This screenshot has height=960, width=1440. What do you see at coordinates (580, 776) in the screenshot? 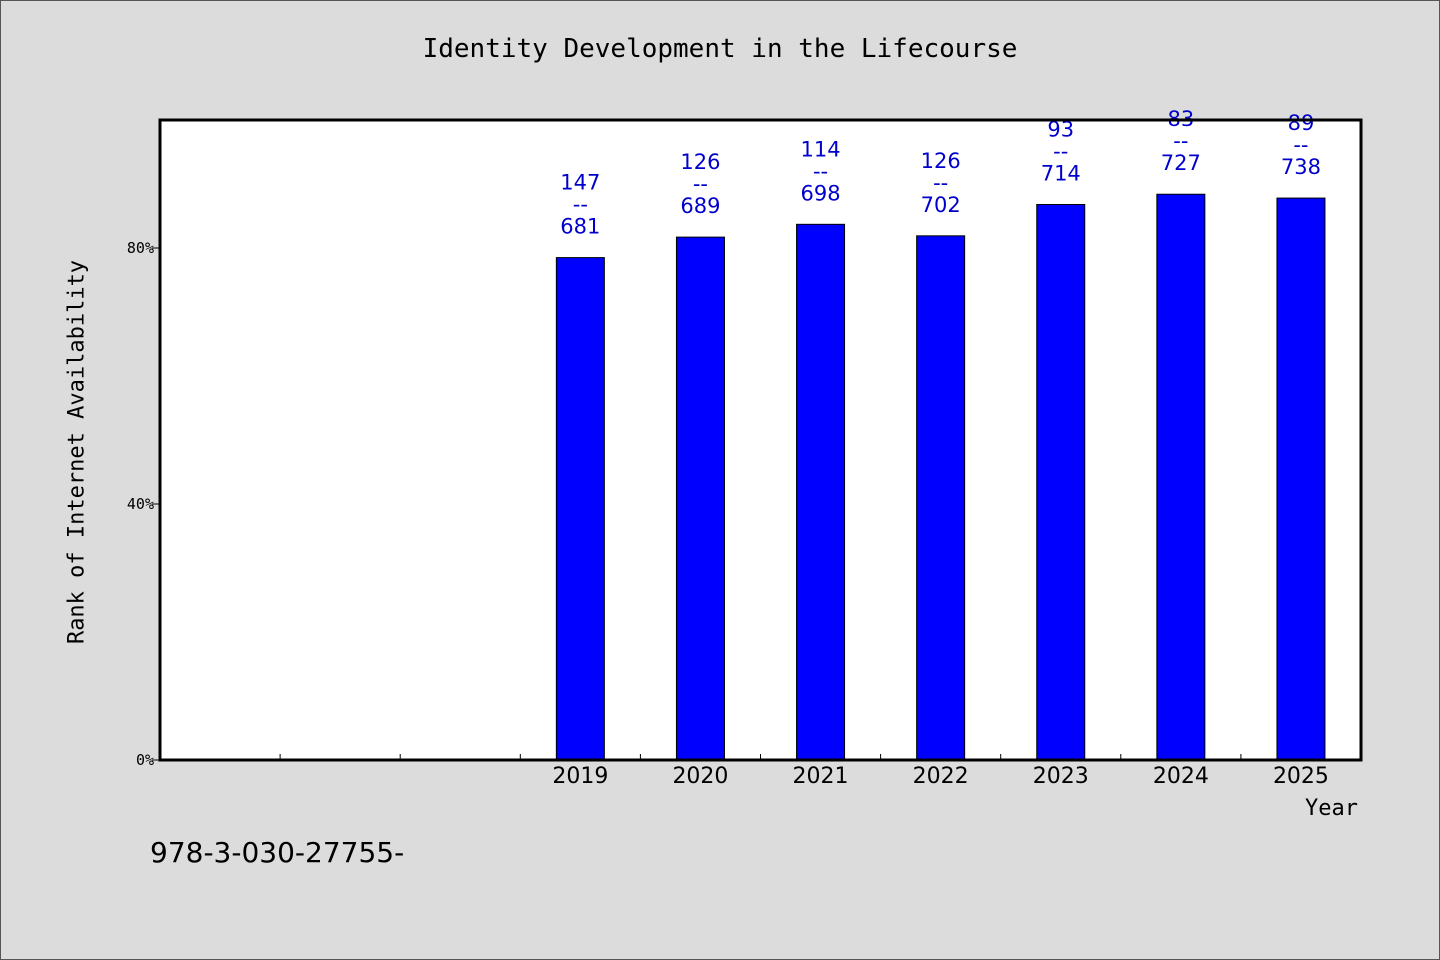
I see `x-tick-label: 2019` at bounding box center [580, 776].